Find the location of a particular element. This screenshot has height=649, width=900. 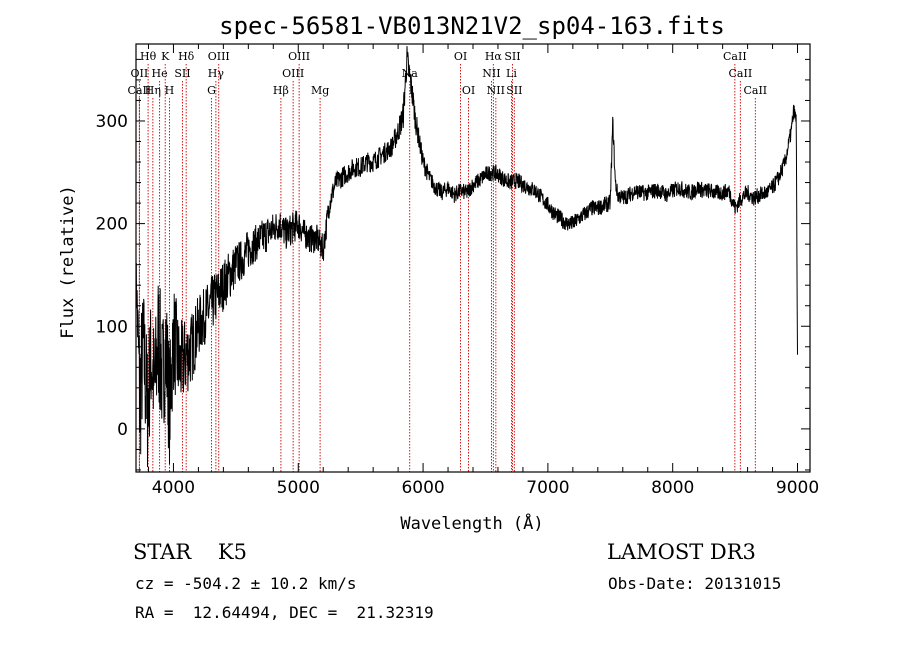

spectral-line-label-7: SII is located at coordinates (182, 73).